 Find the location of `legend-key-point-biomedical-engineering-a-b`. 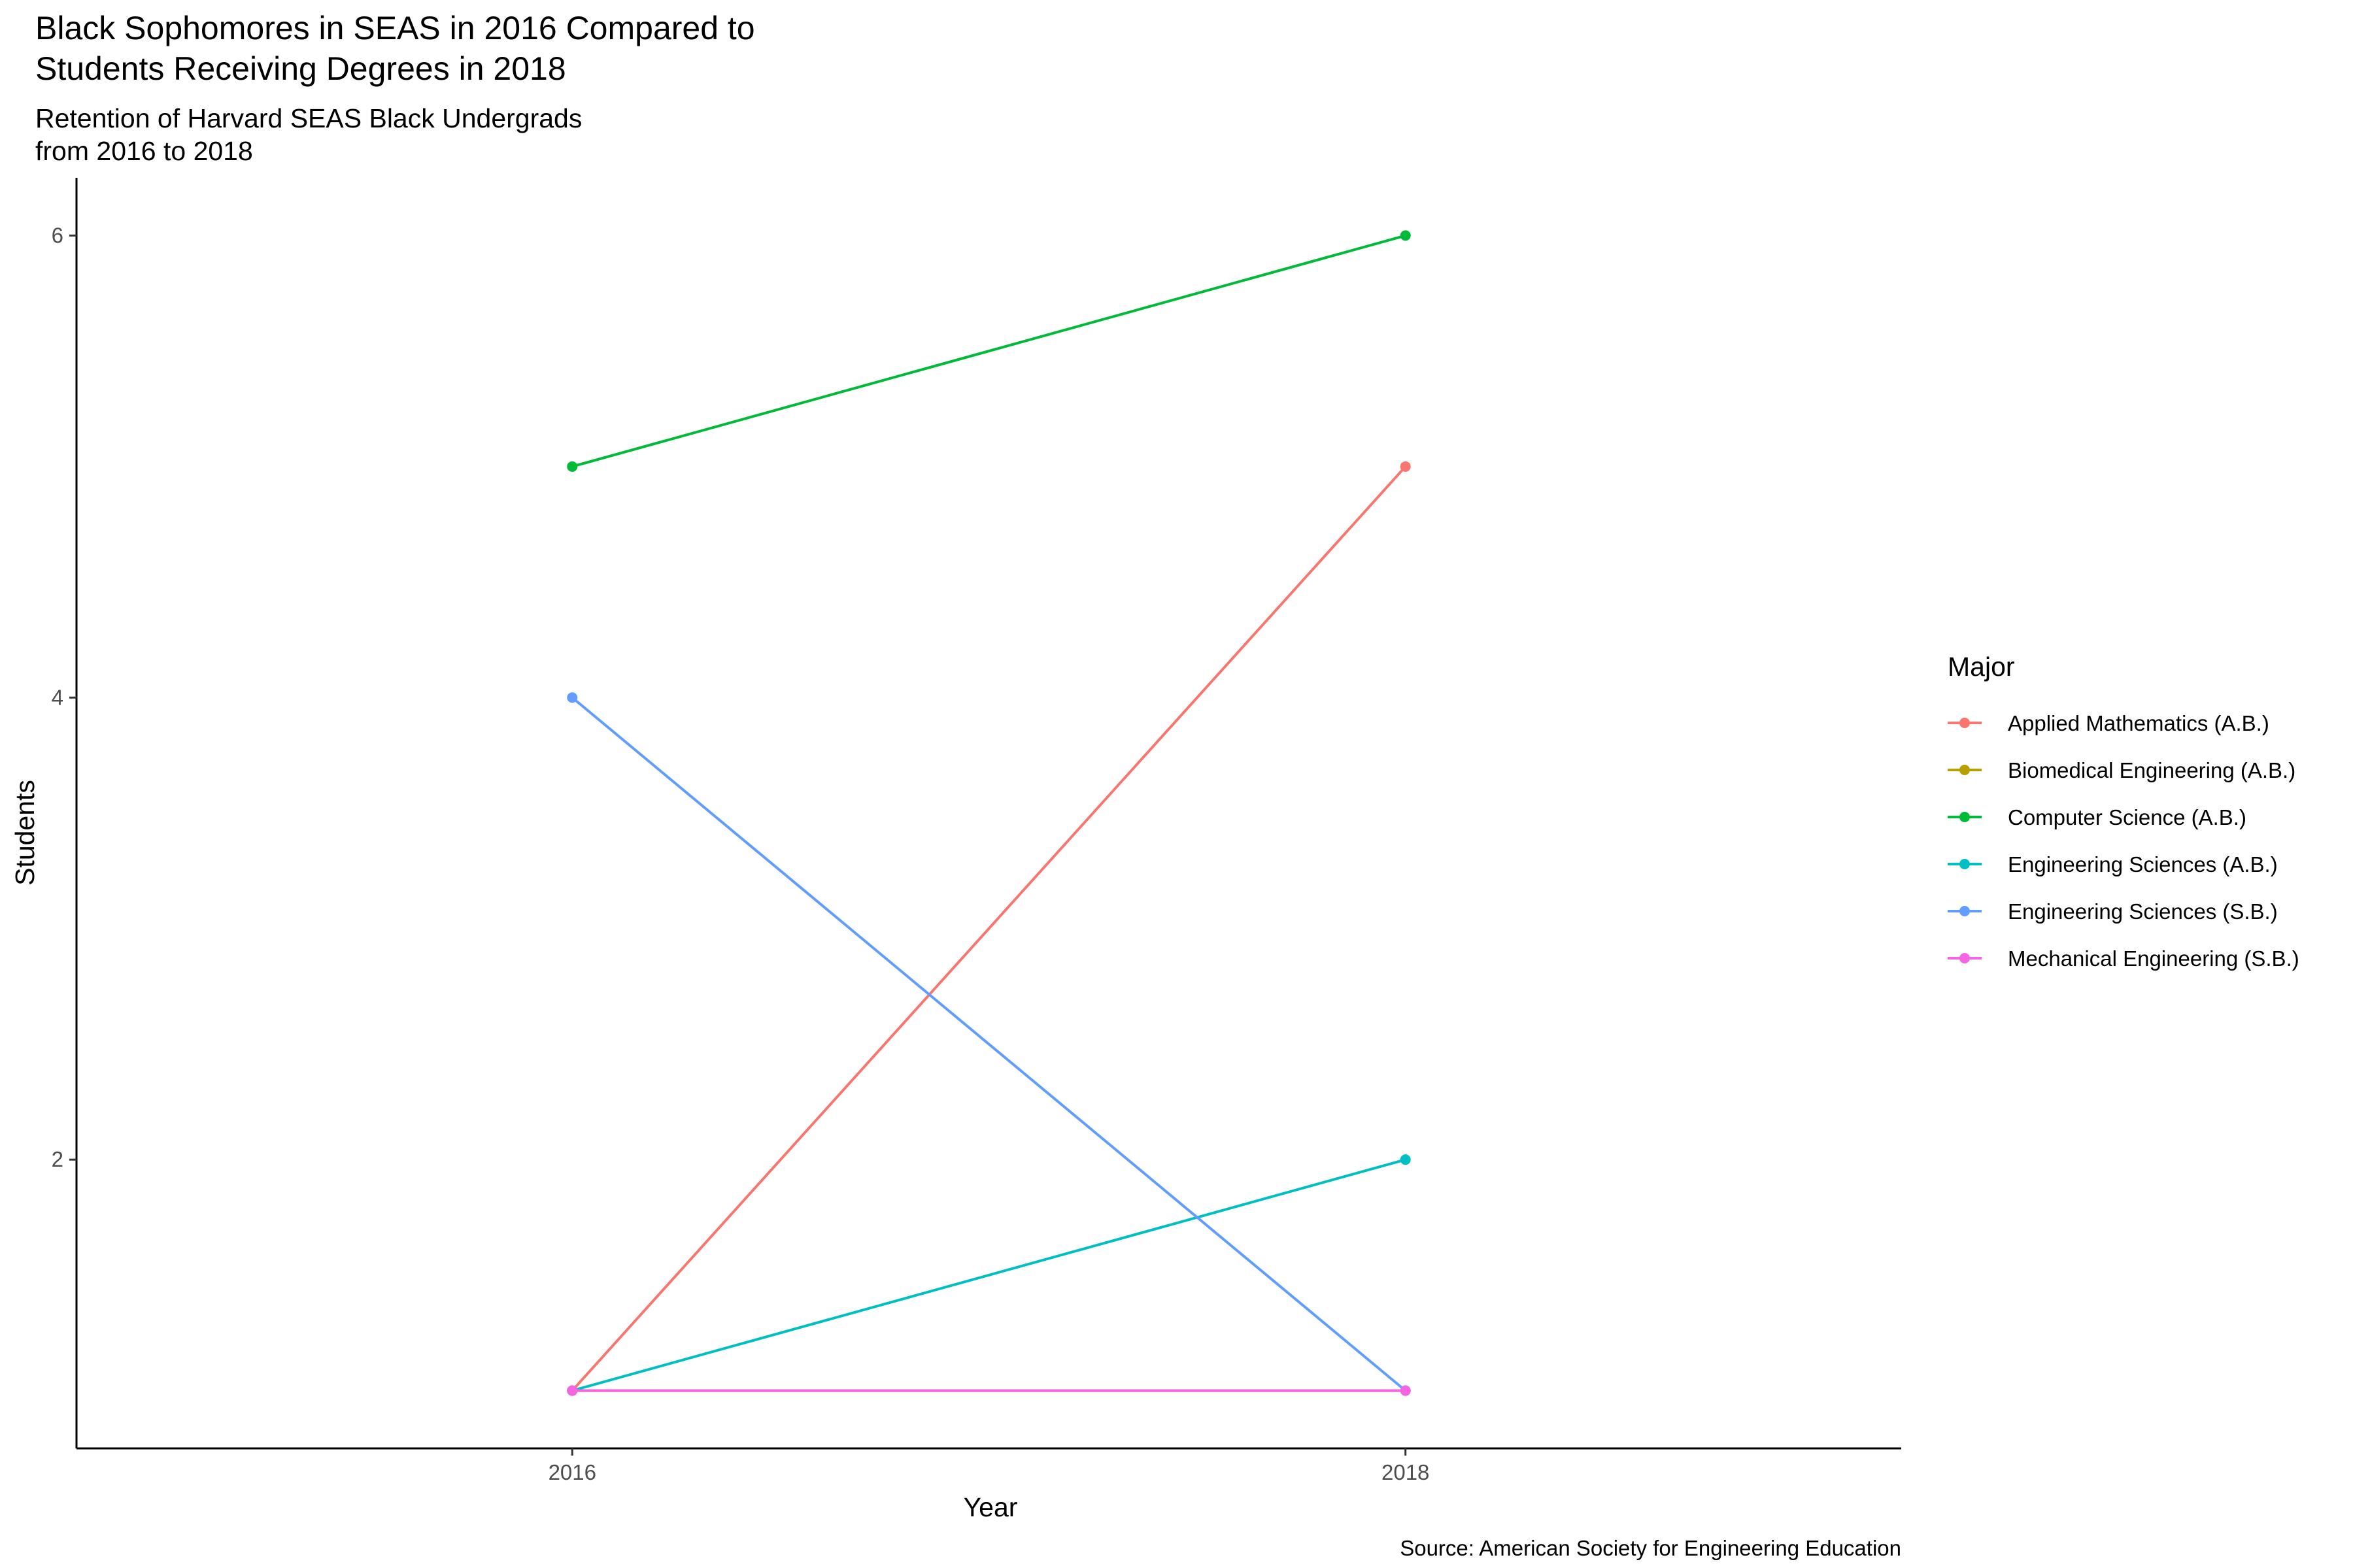

legend-key-point-biomedical-engineering-a-b is located at coordinates (1964, 770).